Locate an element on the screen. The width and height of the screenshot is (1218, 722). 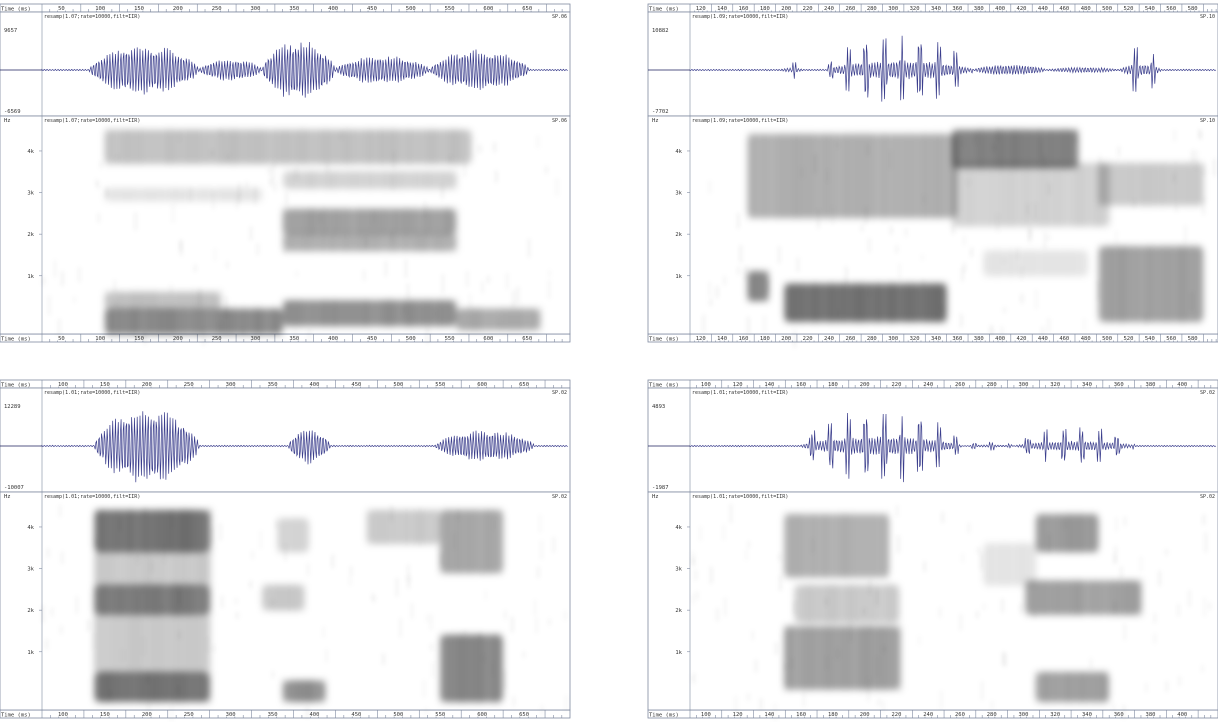
spectrogram-file-label: SP.10 is located at coordinates (1207, 121).